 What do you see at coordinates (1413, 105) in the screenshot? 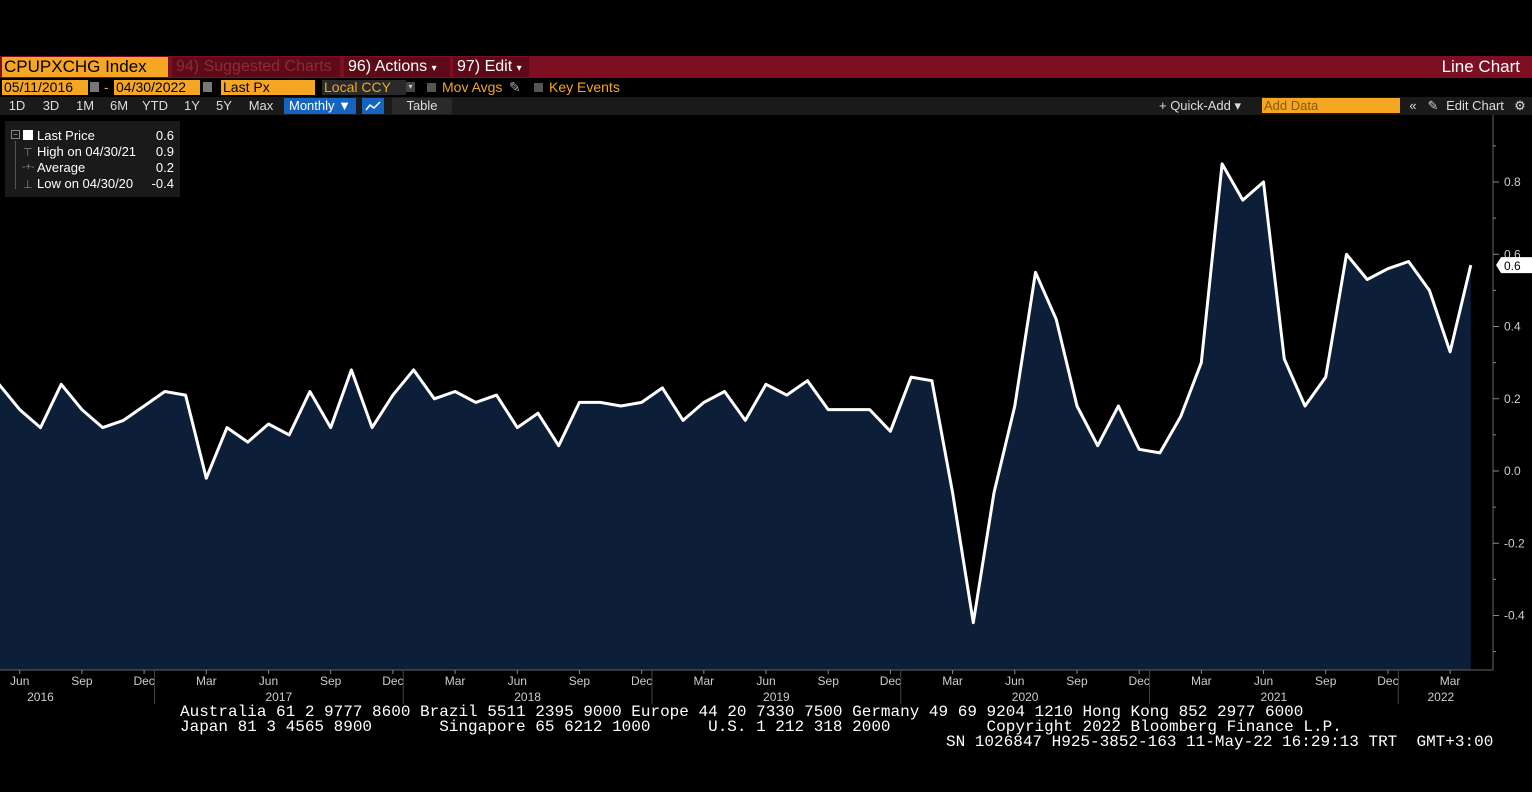
I see `collapse-icon: «` at bounding box center [1413, 105].